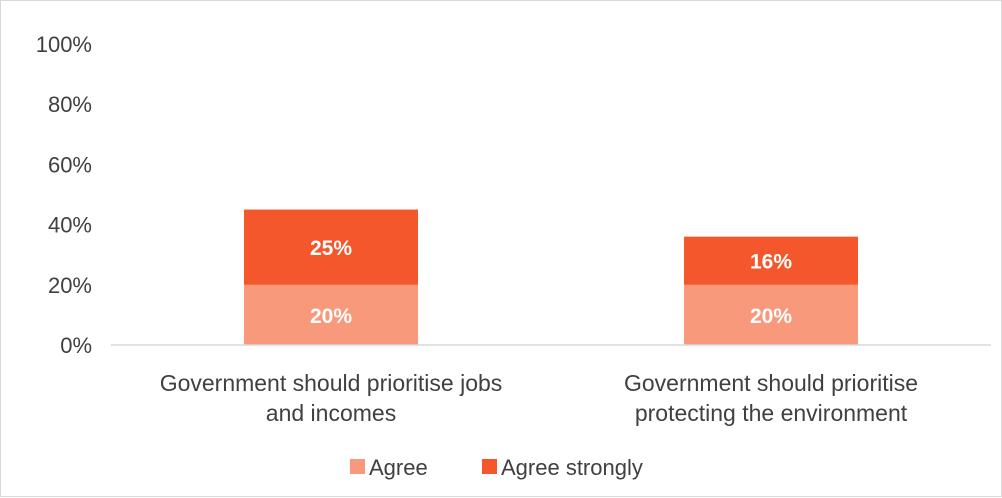 Image resolution: width=1002 pixels, height=498 pixels. What do you see at coordinates (70, 285) in the screenshot?
I see `y-tick-label: 20%` at bounding box center [70, 285].